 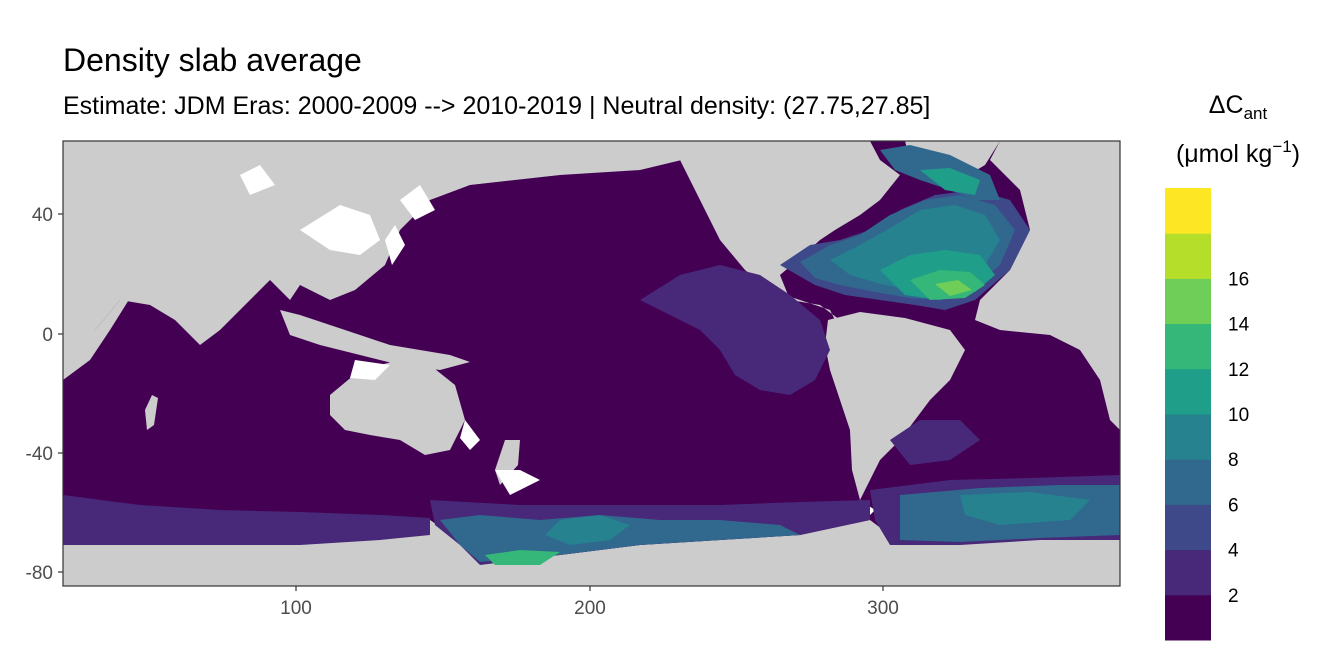 I want to click on land-north-america, so click(x=790, y=240).